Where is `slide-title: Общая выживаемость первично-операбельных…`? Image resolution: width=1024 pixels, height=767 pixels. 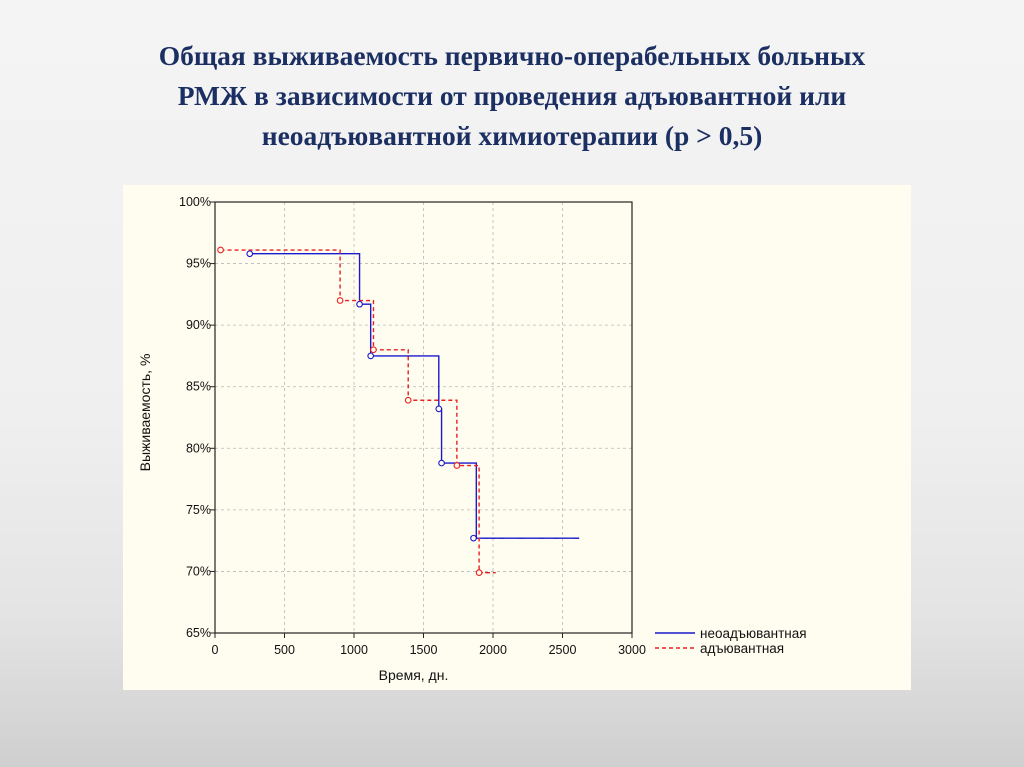
slide-title: Общая выживаемость первично-операбельных… is located at coordinates (512, 96).